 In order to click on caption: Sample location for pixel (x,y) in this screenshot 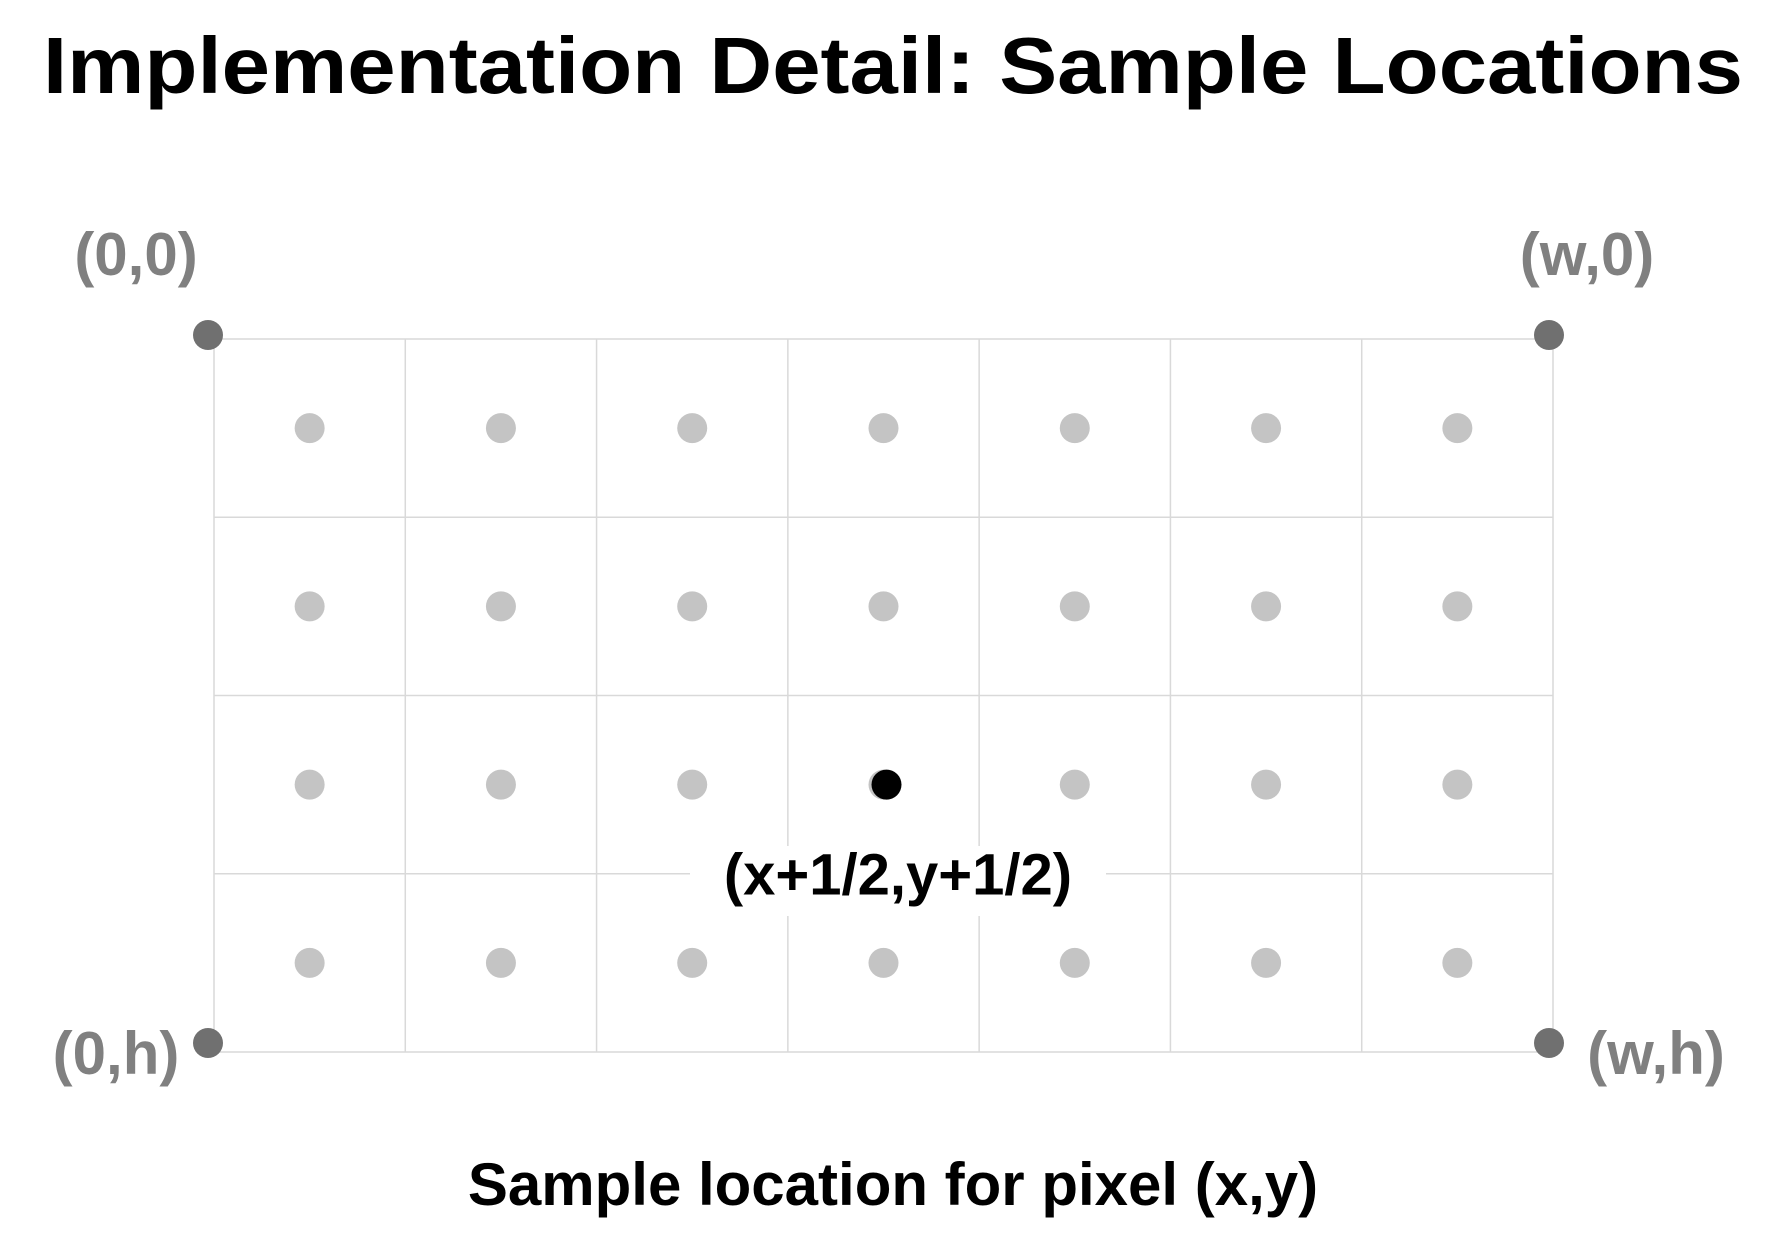, I will do `click(893, 1184)`.